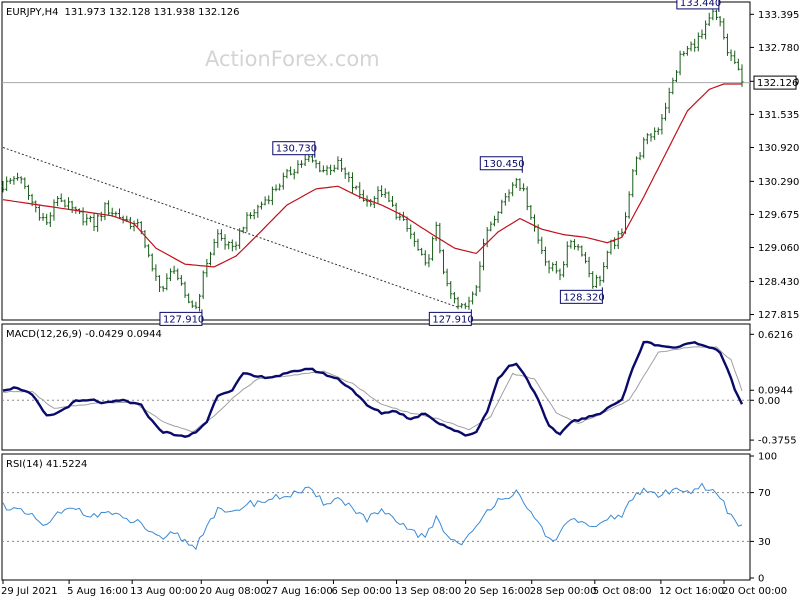 The height and width of the screenshot is (600, 800). What do you see at coordinates (32, 12) in the screenshot?
I see `symbol-label: EURJPY,H4` at bounding box center [32, 12].